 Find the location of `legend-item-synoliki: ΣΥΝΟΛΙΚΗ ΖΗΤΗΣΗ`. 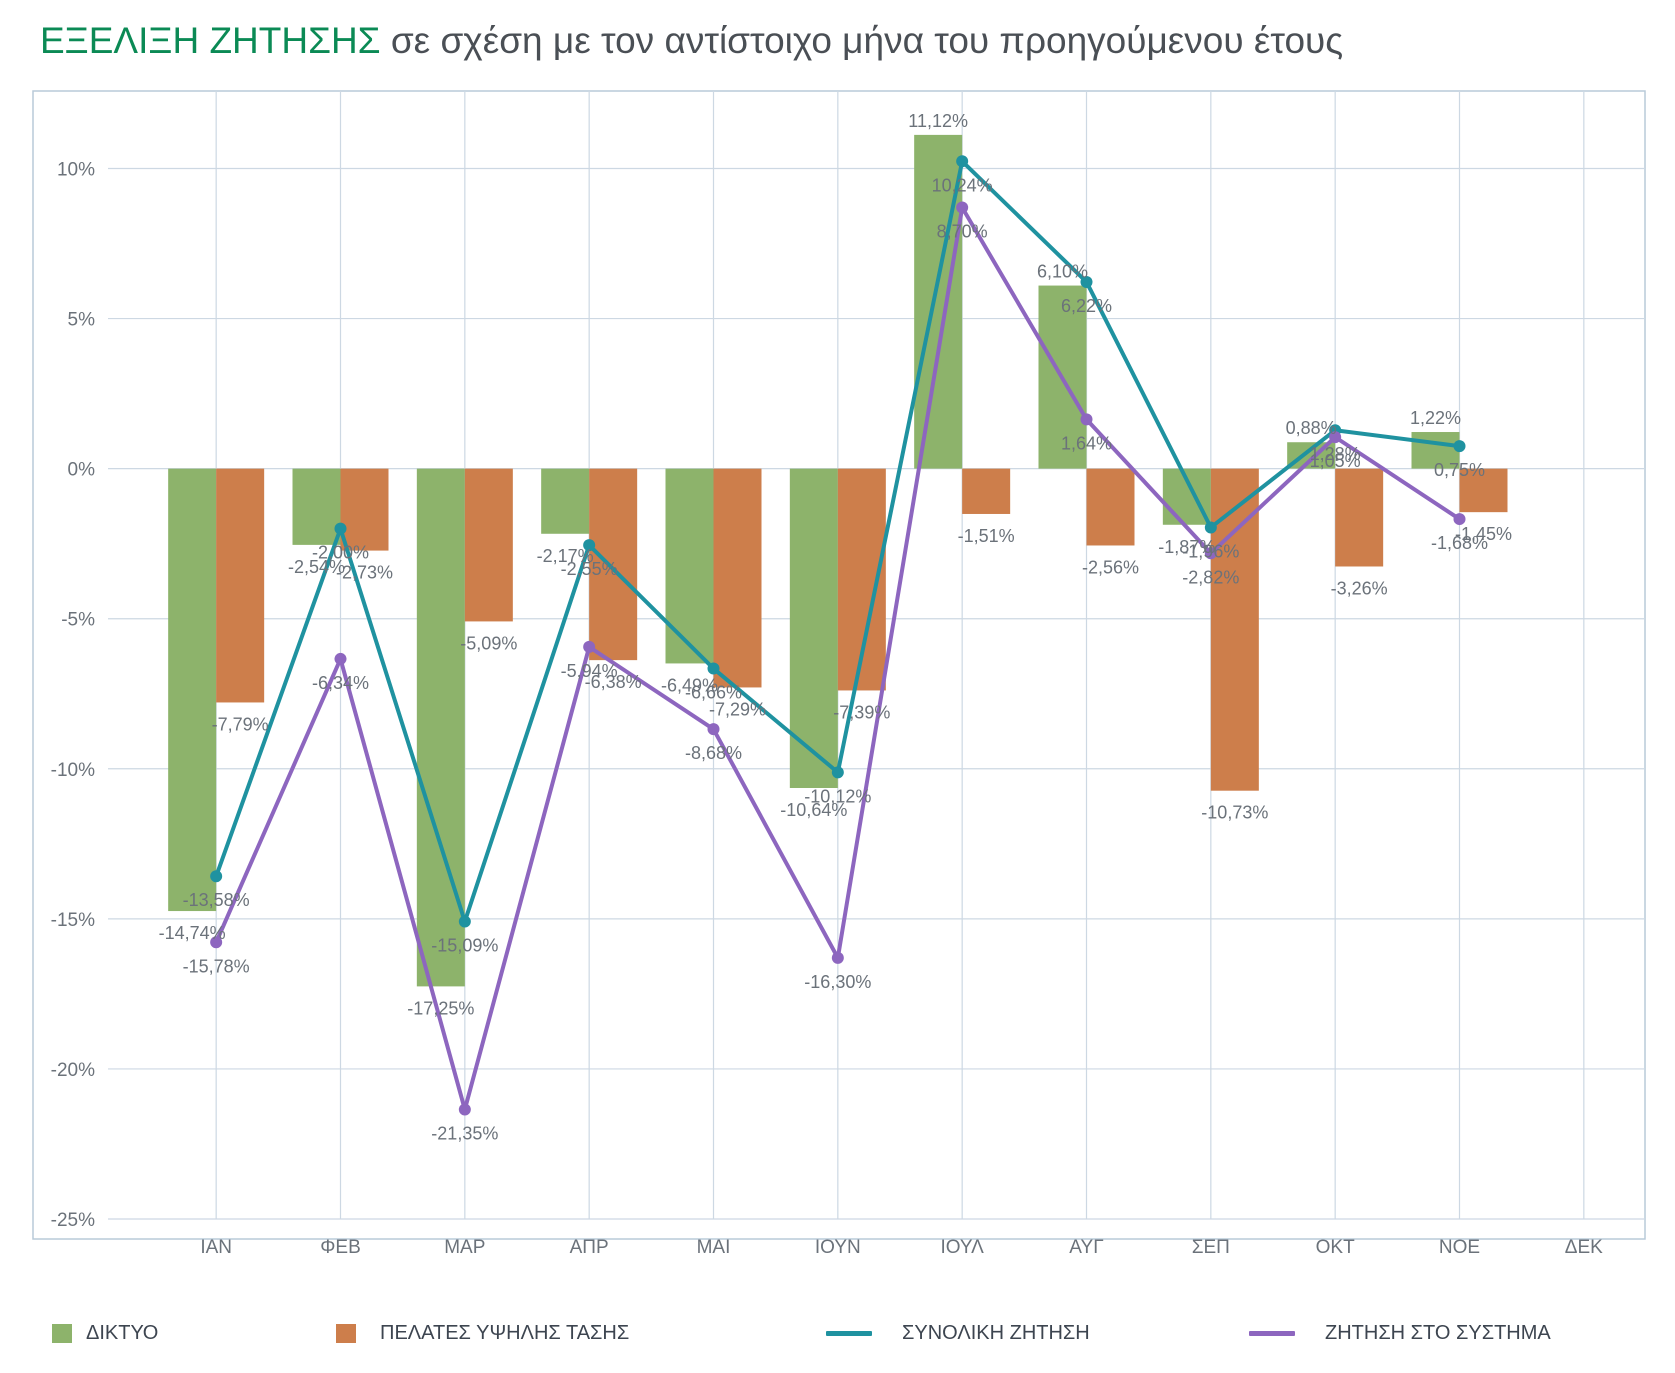

legend-item-synoliki: ΣΥΝΟΛΙΚΗ ΖΗΤΗΣΗ is located at coordinates (958, 1333).